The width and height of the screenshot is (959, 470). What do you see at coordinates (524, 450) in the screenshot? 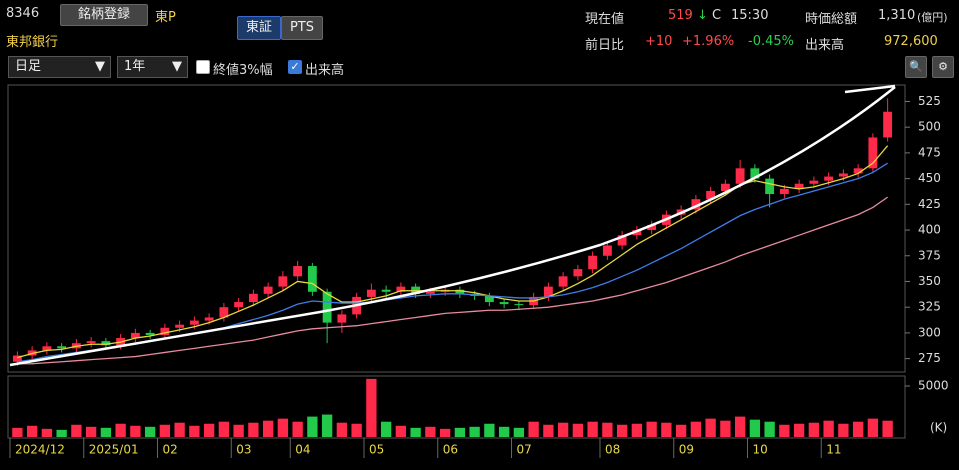
I see `x-tick-label: 07` at bounding box center [524, 450].